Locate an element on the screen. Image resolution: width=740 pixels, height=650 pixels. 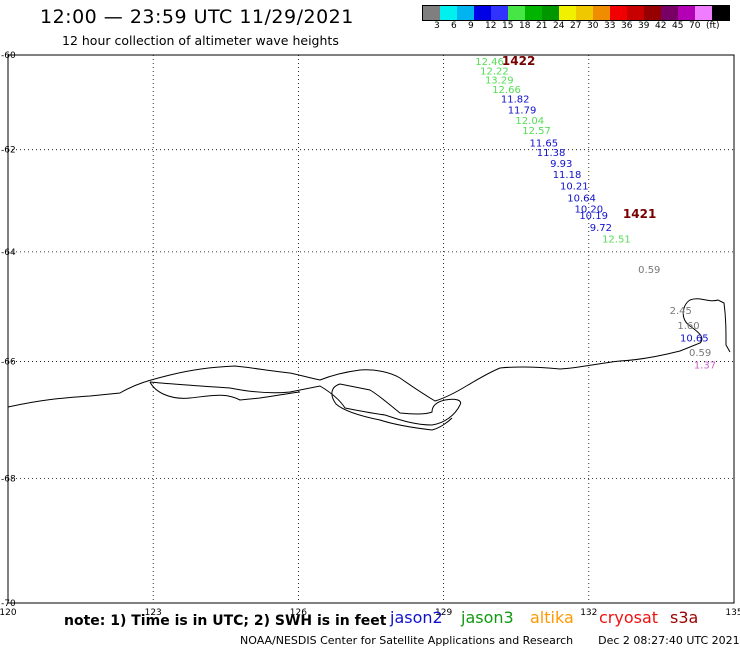
satellite-legend-s3a: s3a is located at coordinates (684, 617).